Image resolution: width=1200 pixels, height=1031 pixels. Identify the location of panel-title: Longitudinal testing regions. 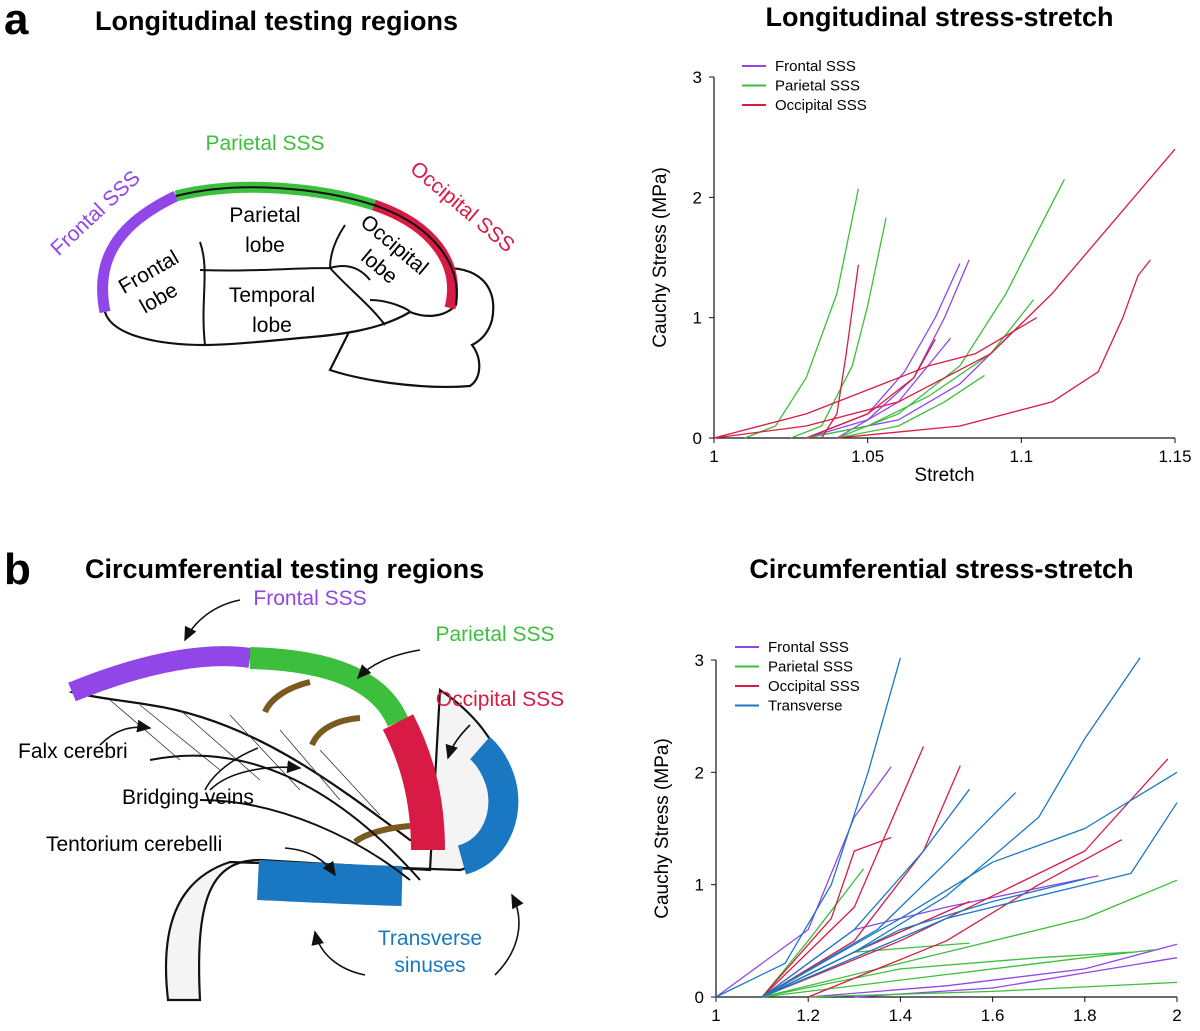
(276, 21).